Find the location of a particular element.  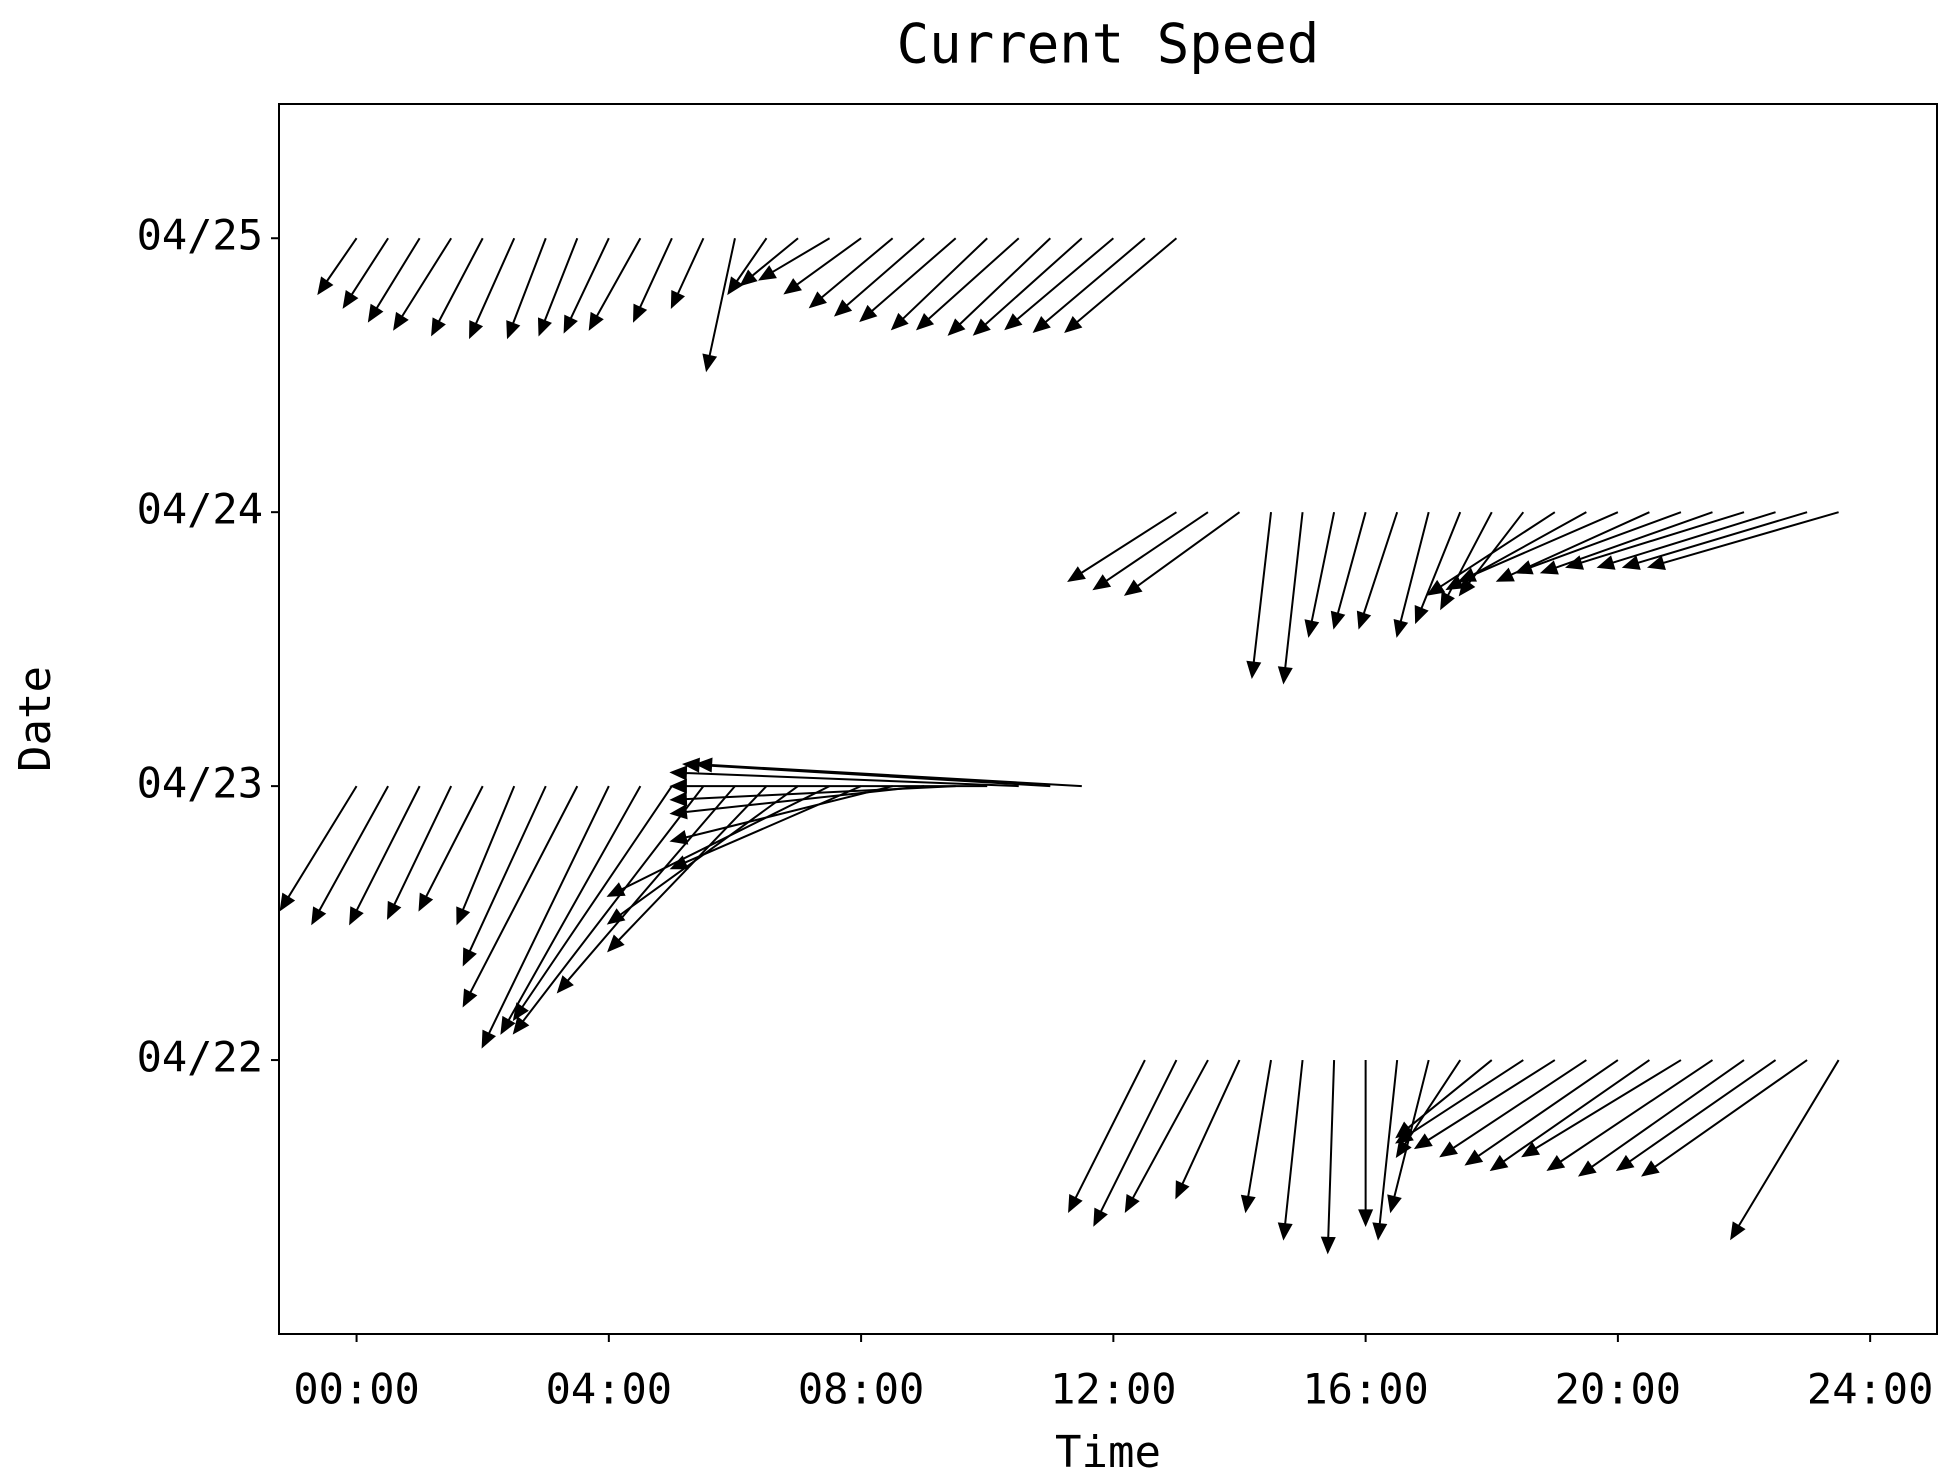

x-tick-label: 12:00 is located at coordinates (1113, 1389).